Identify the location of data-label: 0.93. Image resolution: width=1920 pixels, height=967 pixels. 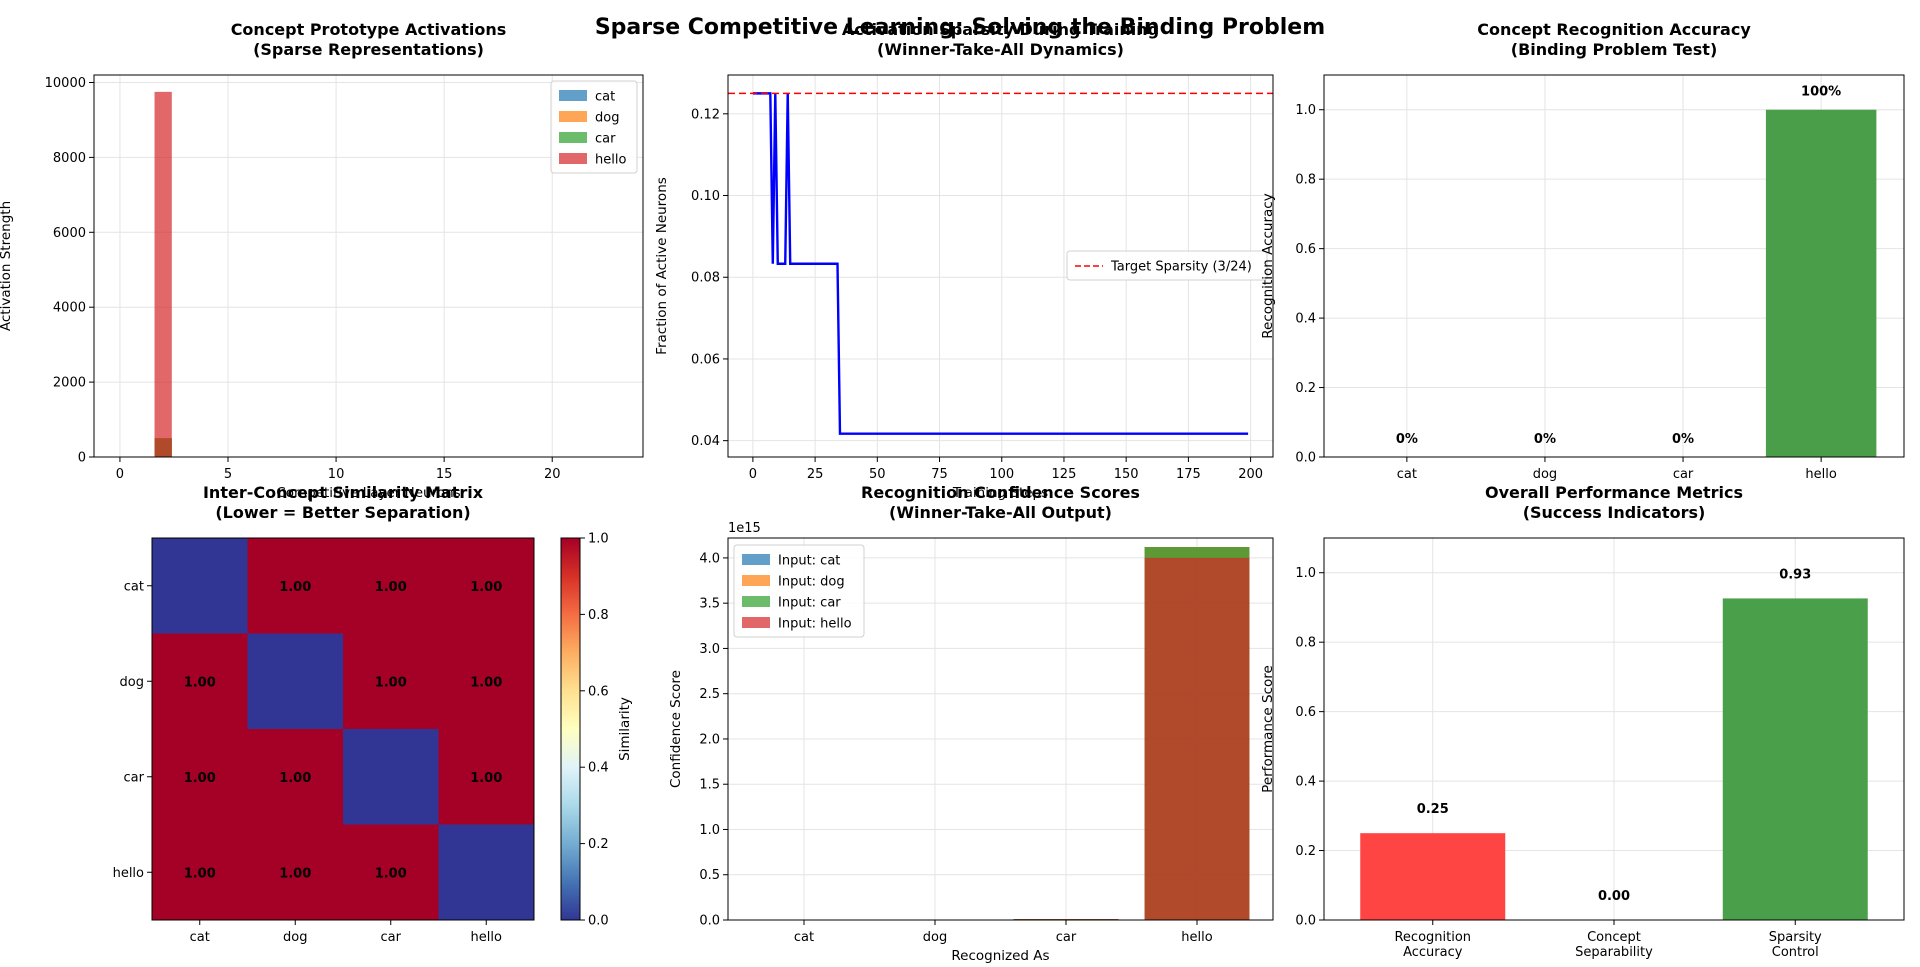
(1795, 574).